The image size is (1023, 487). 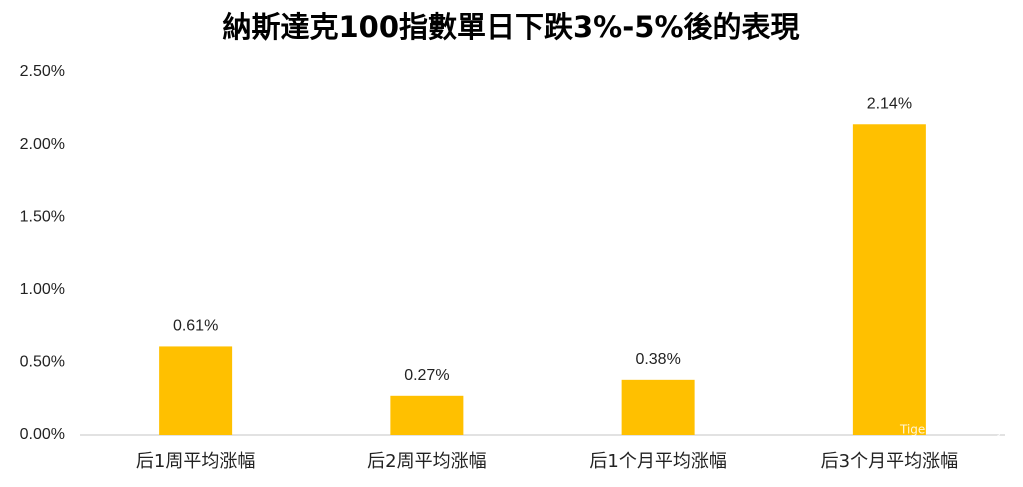 What do you see at coordinates (951, 430) in the screenshot?
I see `watermark: Tiger Community` at bounding box center [951, 430].